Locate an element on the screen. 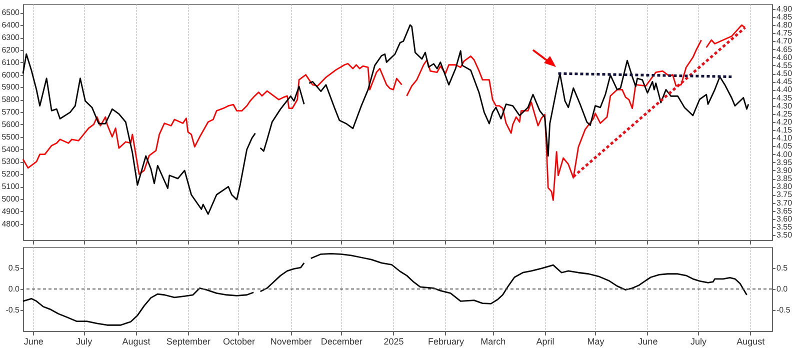 Image resolution: width=800 pixels, height=349 pixels. y-tick-label: 6400 is located at coordinates (11, 25).